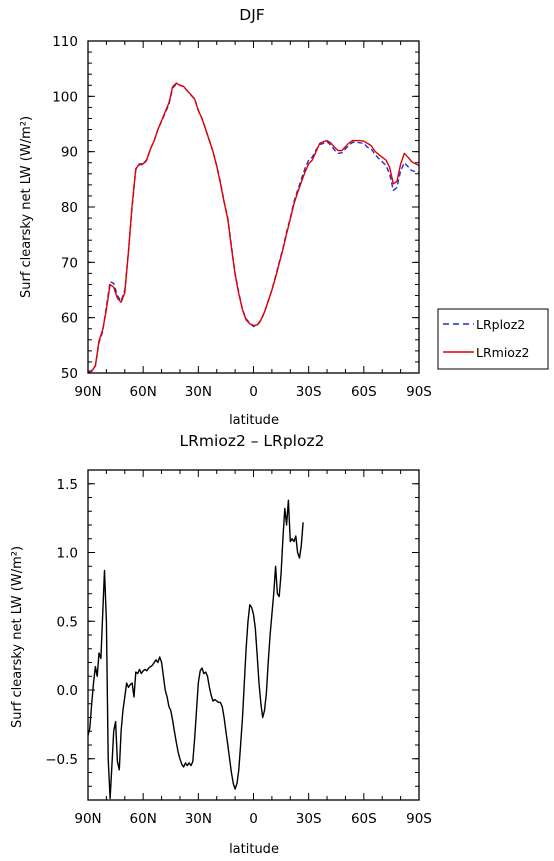 Image resolution: width=554 pixels, height=861 pixels. I want to click on series-line-difference, so click(195, 649).